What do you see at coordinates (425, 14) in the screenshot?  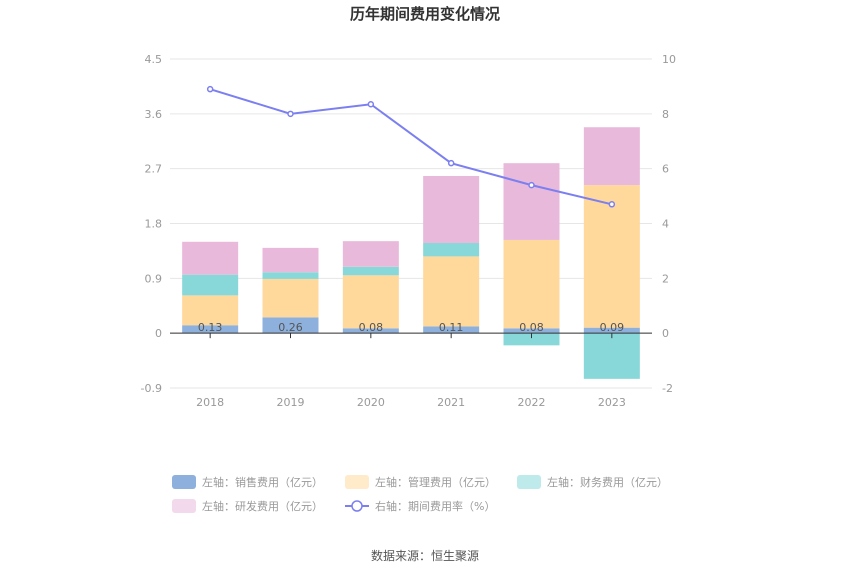 I see `chart-title: 历年期间费用变化情况` at bounding box center [425, 14].